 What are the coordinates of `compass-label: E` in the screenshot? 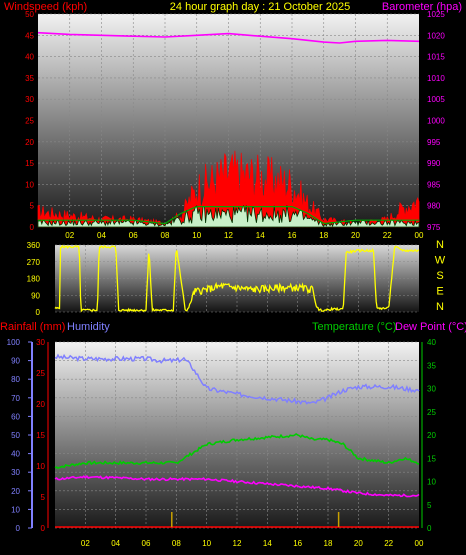 It's located at (439, 292).